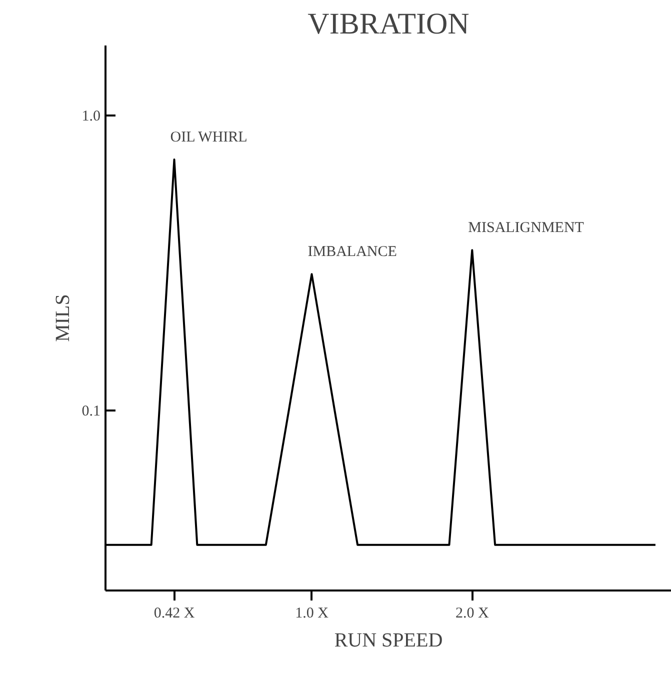 The image size is (671, 682). I want to click on annotation: MISALIGNMENT, so click(526, 228).